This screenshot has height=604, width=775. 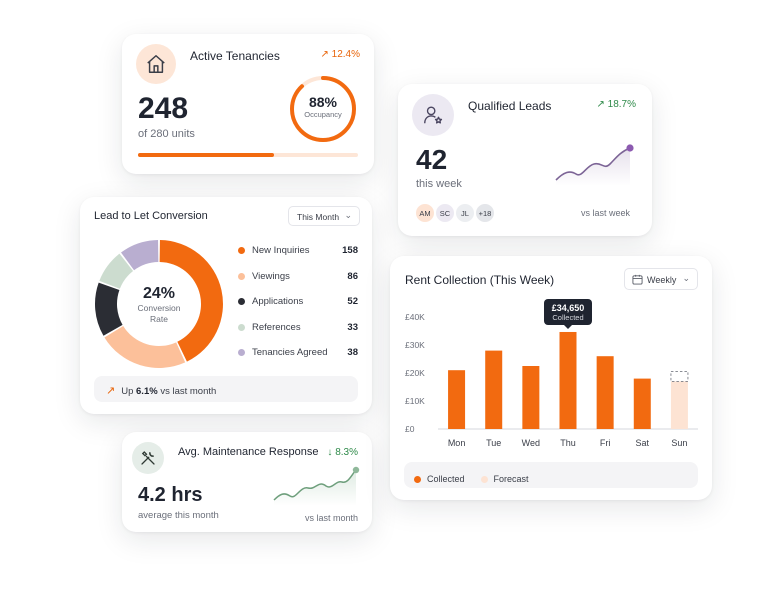 I want to click on y-tick-label: £30K, so click(x=415, y=345).